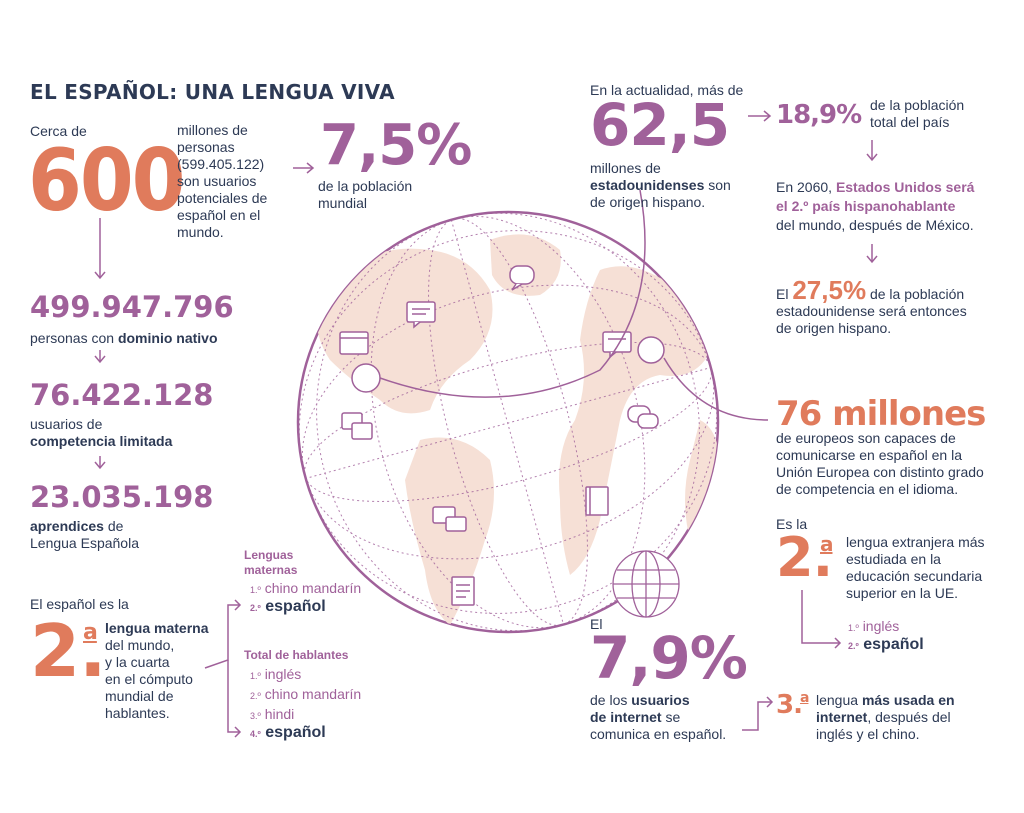  Describe the element at coordinates (122, 497) in the screenshot. I see `stat-learners: 23.035.198` at that location.